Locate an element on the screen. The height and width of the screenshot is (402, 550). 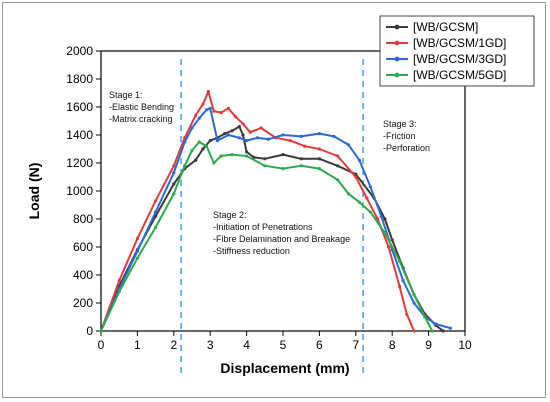
stage3-line1: -Friction is located at coordinates (399, 136).